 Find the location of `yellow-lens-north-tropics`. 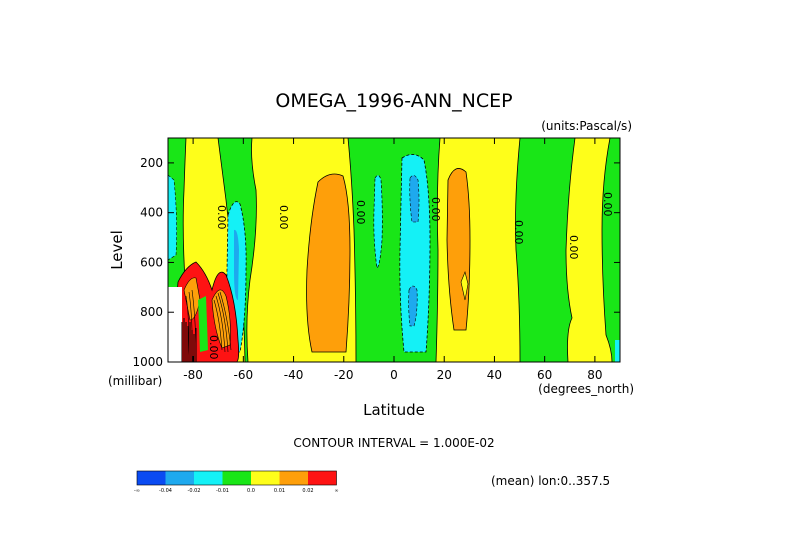

yellow-lens-north-tropics is located at coordinates (464, 286).